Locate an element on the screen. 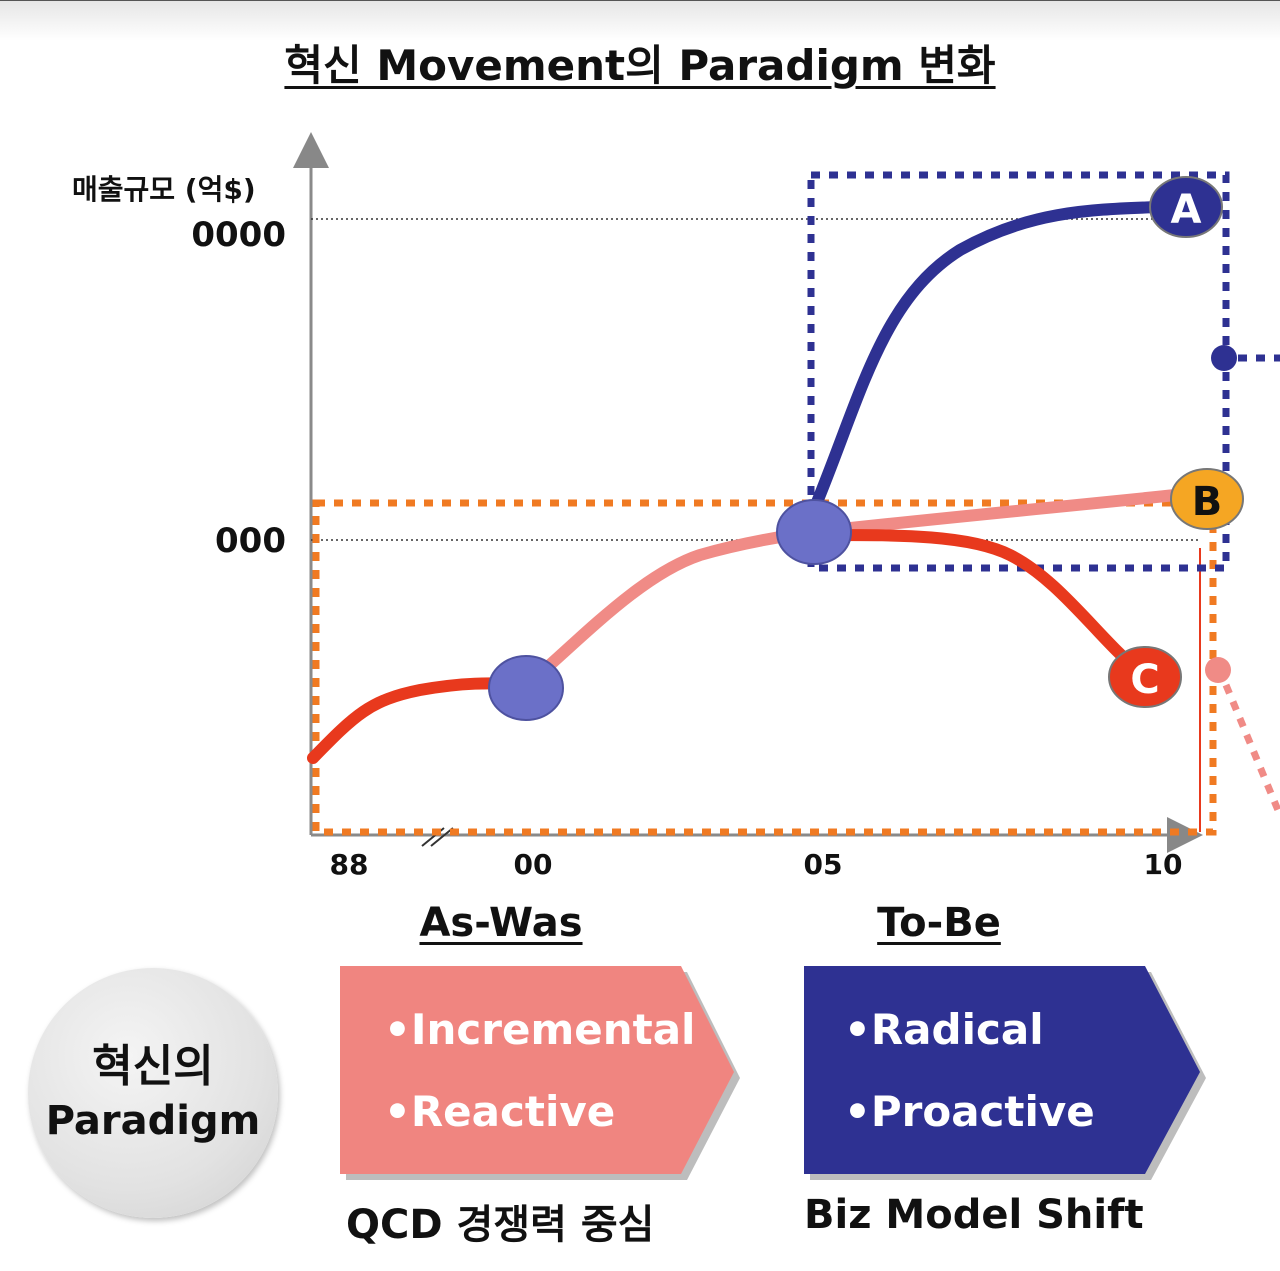  connector-dot-pink is located at coordinates (1218, 670).